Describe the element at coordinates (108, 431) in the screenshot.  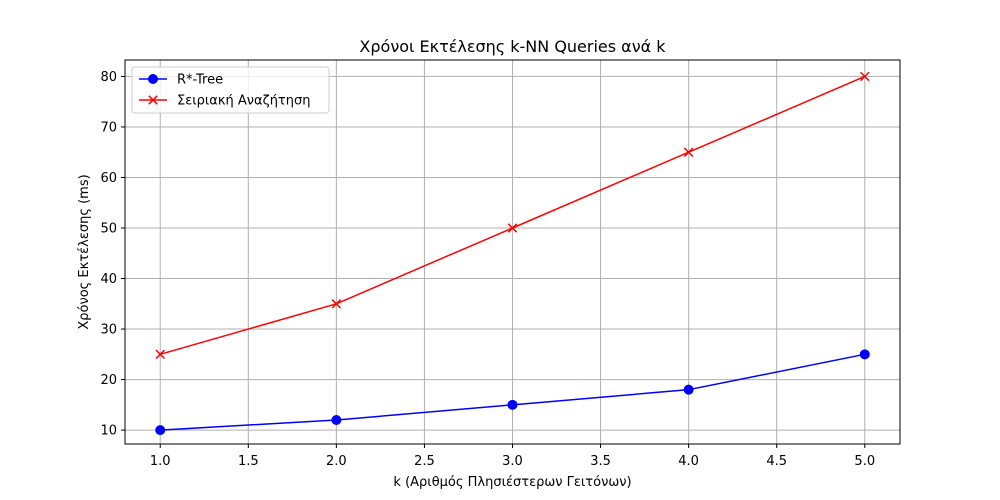
I see `y-tick-label: 10` at that location.